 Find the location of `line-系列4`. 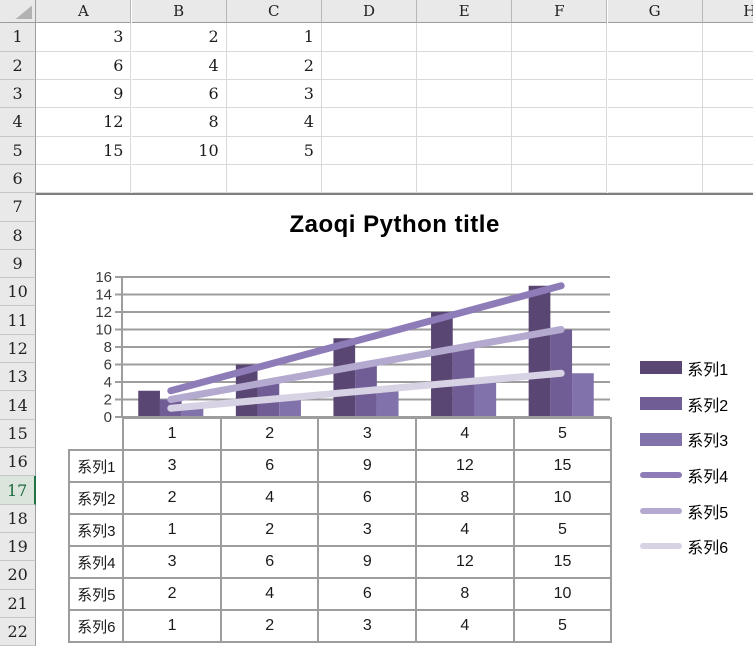

line-系列4 is located at coordinates (366, 338).